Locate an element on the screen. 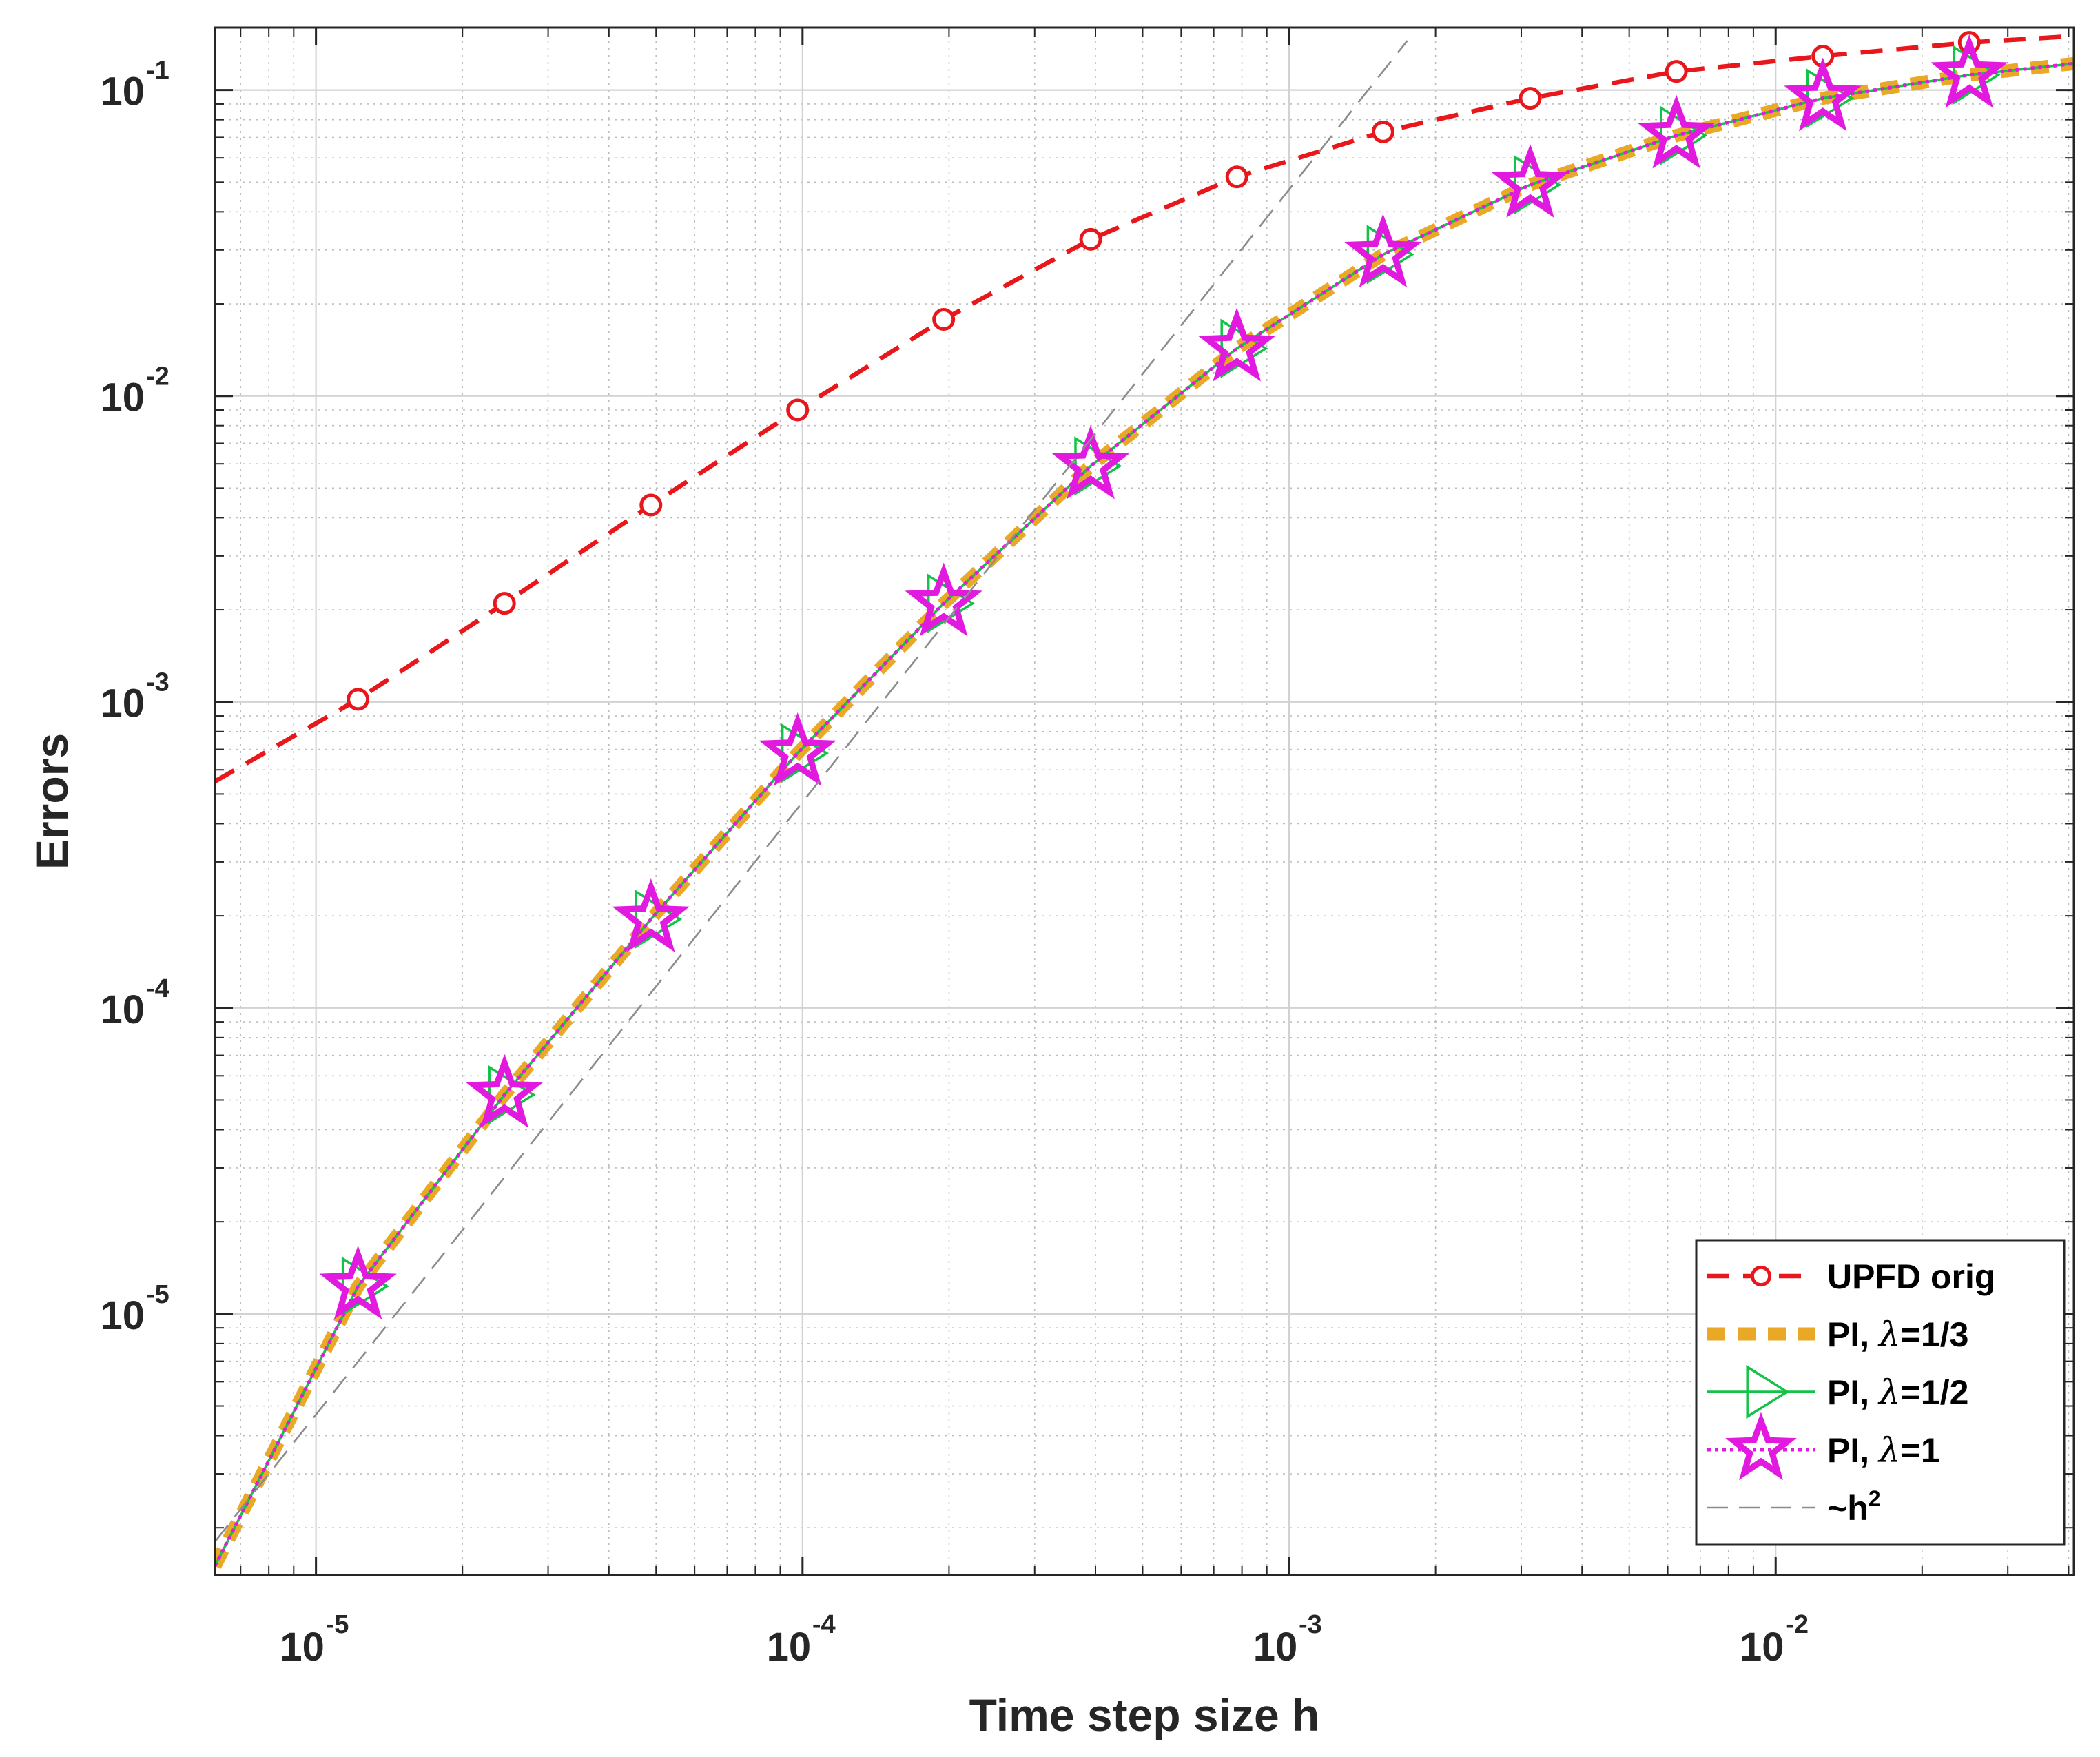 The height and width of the screenshot is (1757, 2100). legend-label: ~h2 is located at coordinates (1854, 1507).